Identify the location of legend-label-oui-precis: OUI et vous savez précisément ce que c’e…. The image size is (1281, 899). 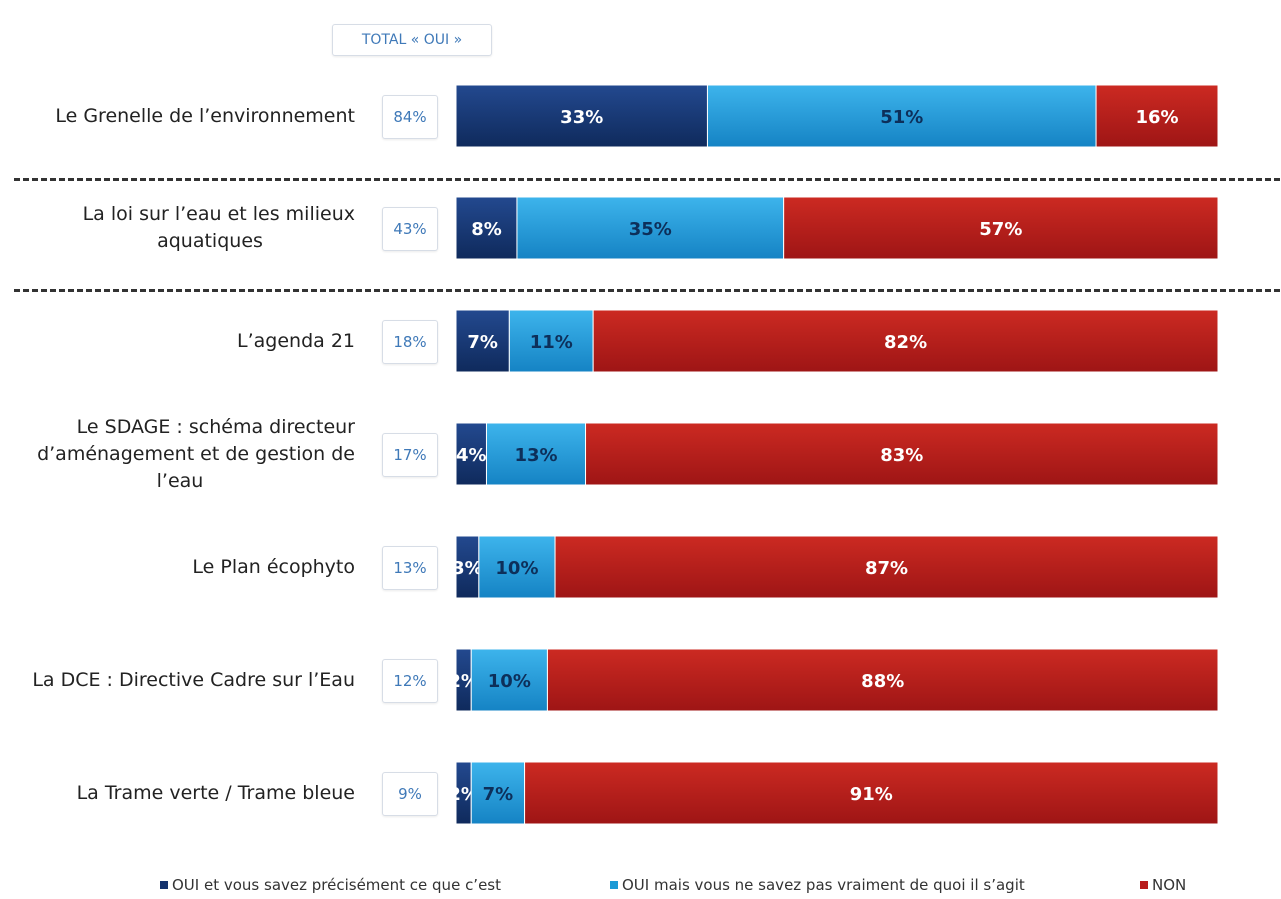
(337, 885).